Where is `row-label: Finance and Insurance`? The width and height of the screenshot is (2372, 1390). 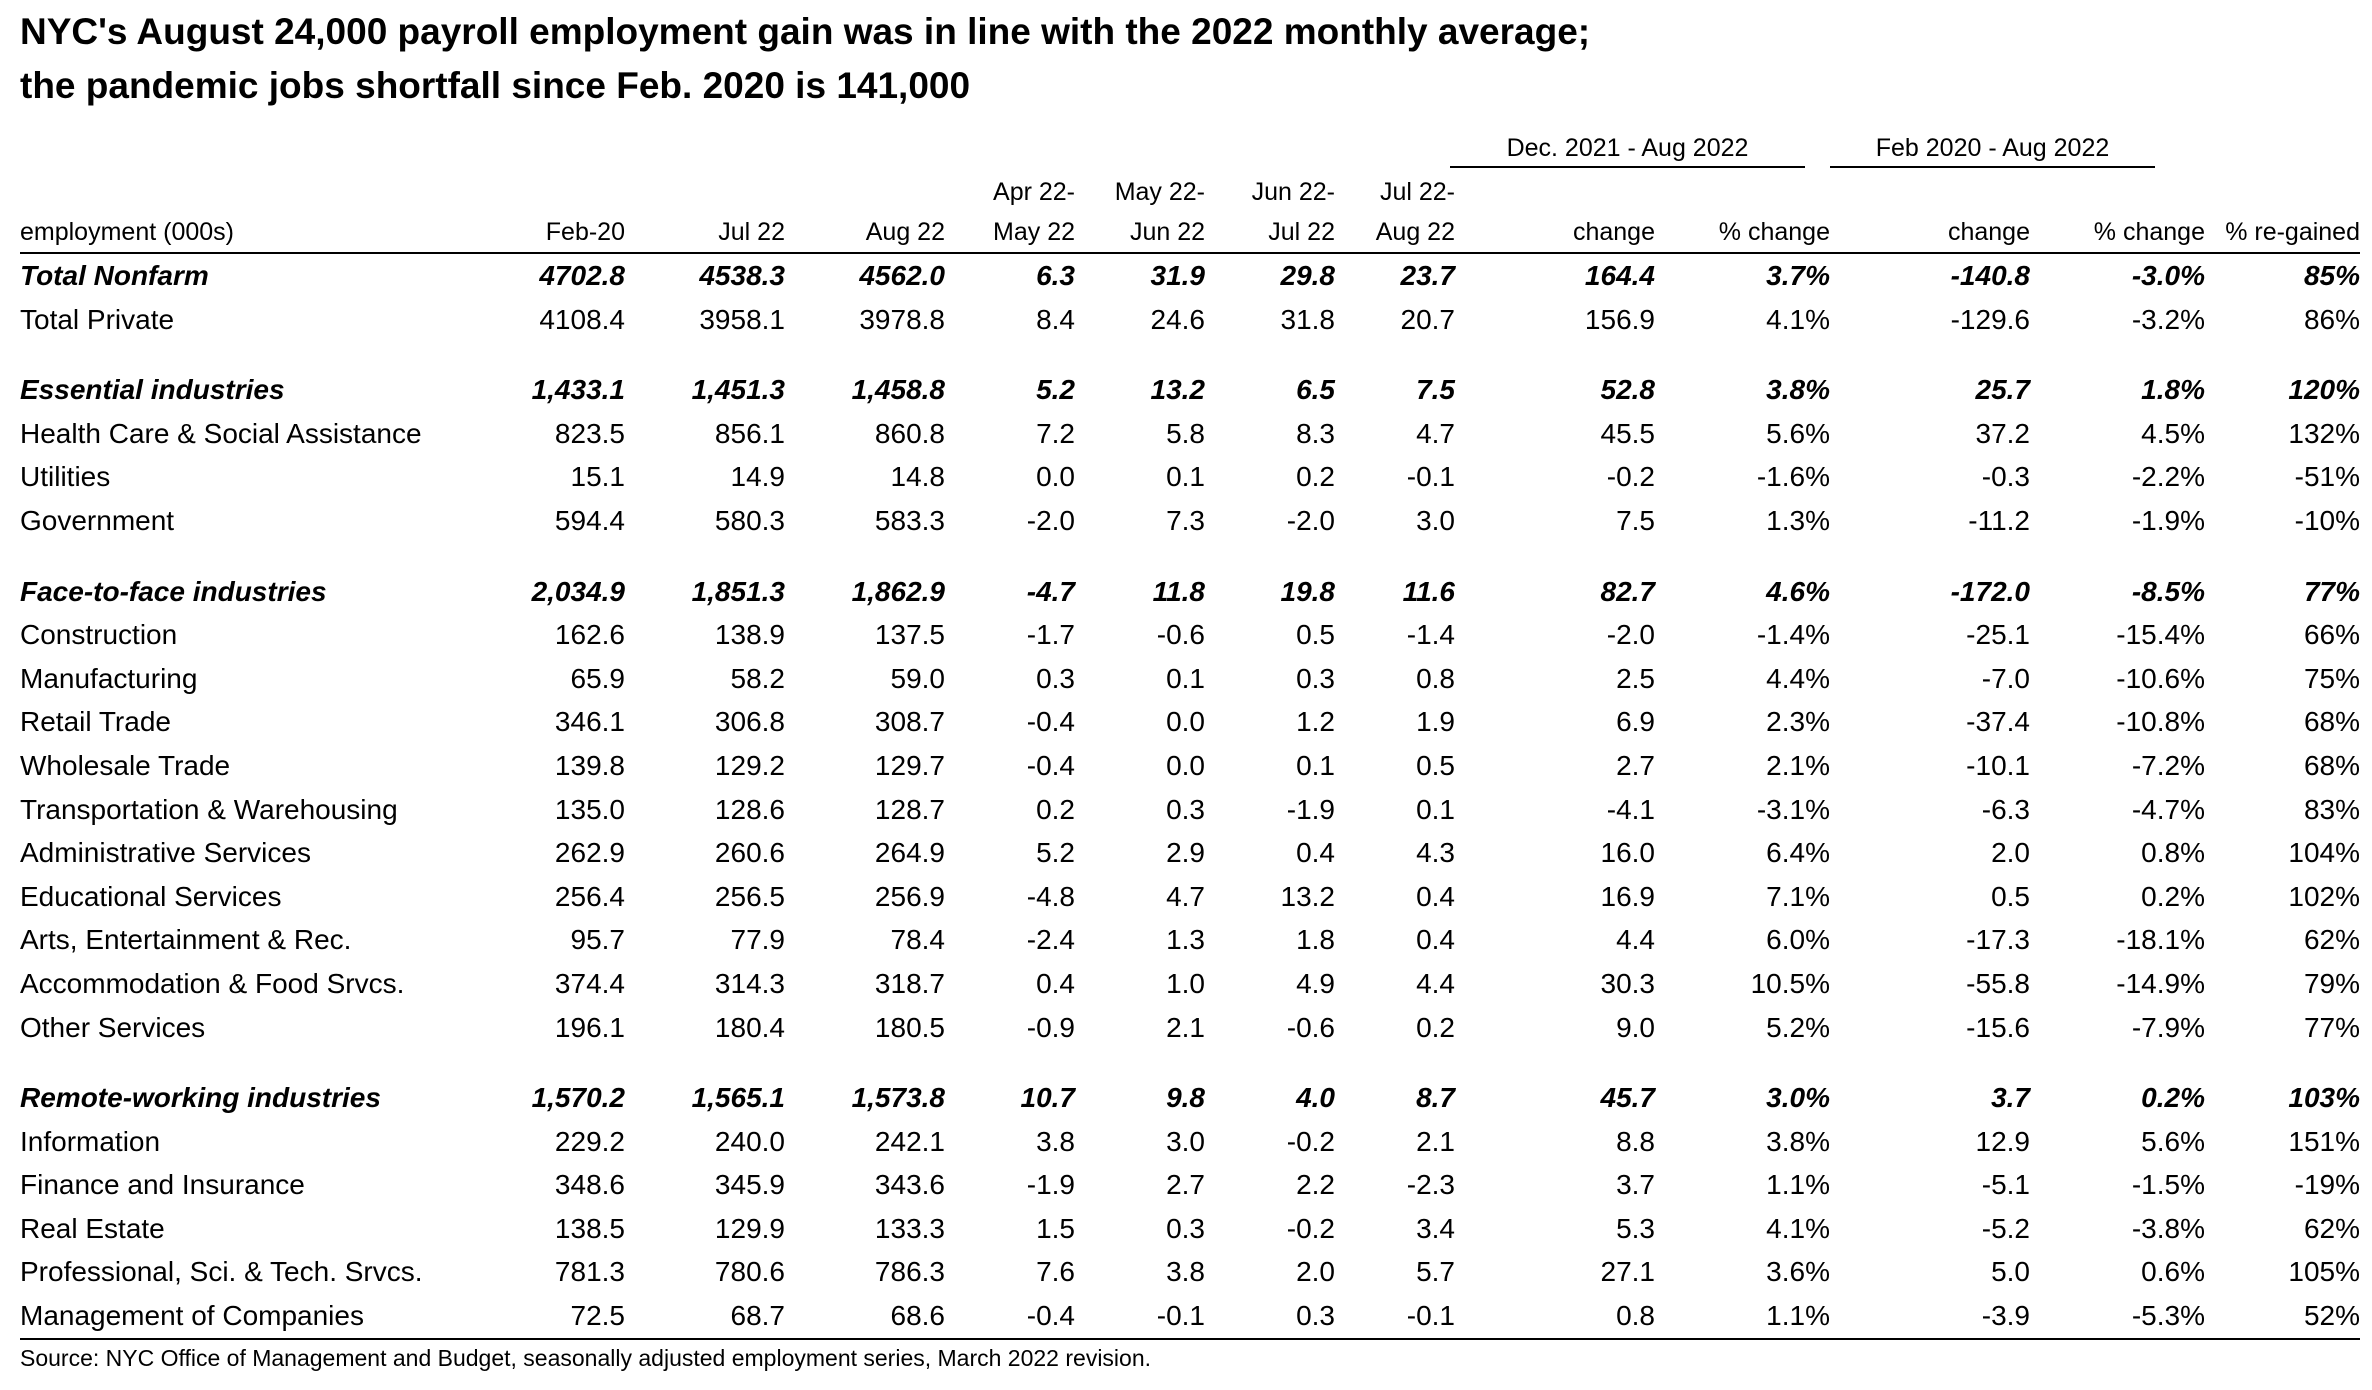 row-label: Finance and Insurance is located at coordinates (162, 1185).